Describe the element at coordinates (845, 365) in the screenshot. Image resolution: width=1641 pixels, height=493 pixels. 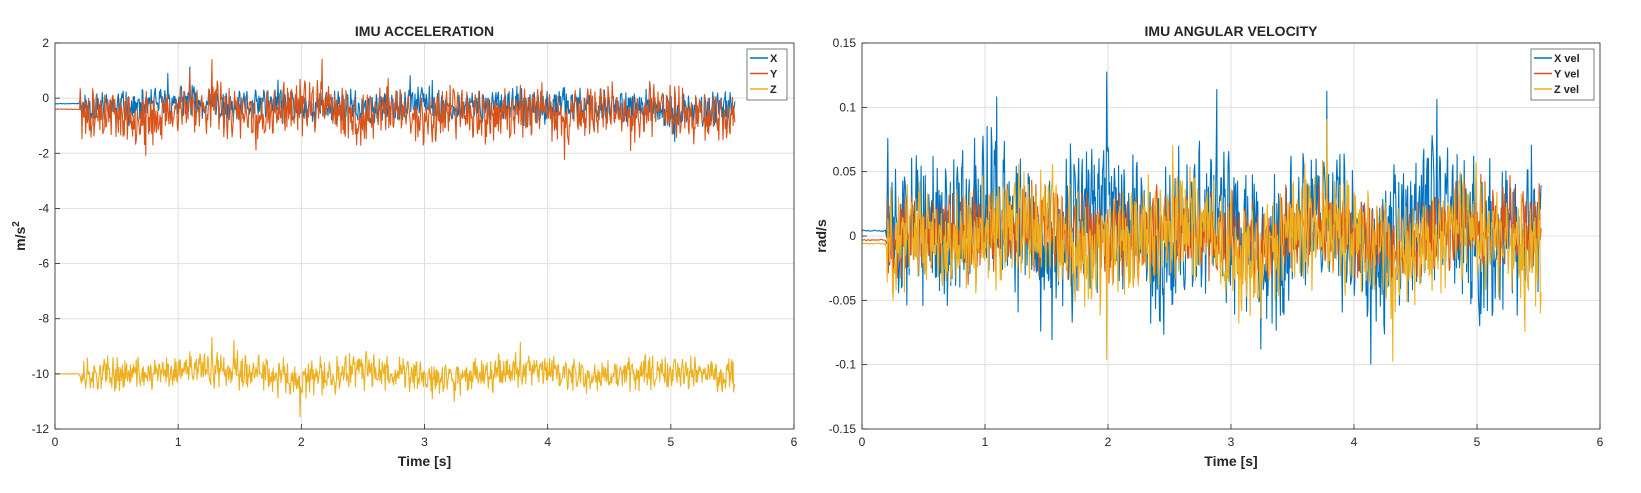
I see `angular-velocity-y-tick-label: -0.1` at that location.